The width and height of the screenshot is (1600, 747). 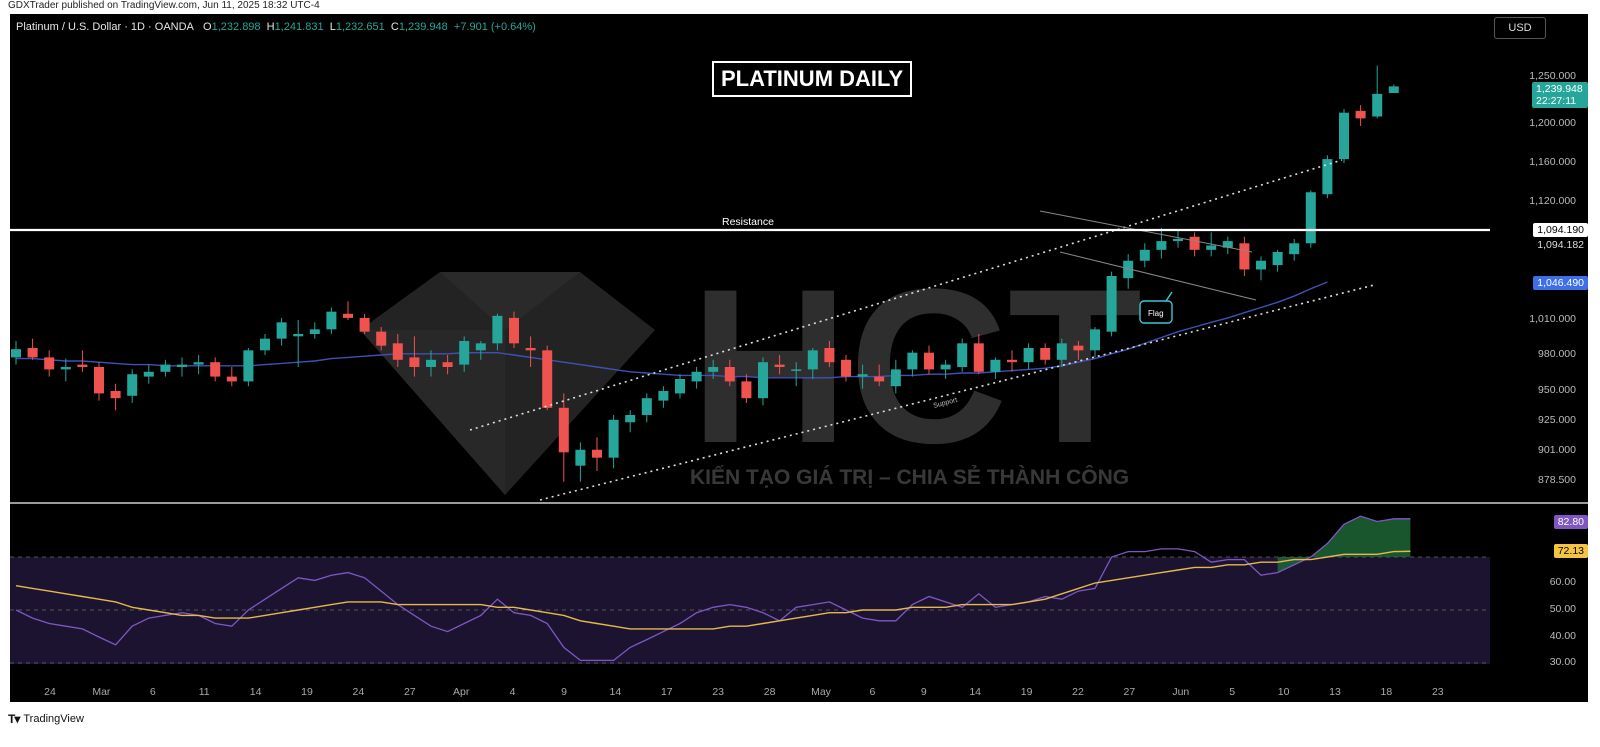 I want to click on time-tick-label: 5, so click(x=1232, y=692).